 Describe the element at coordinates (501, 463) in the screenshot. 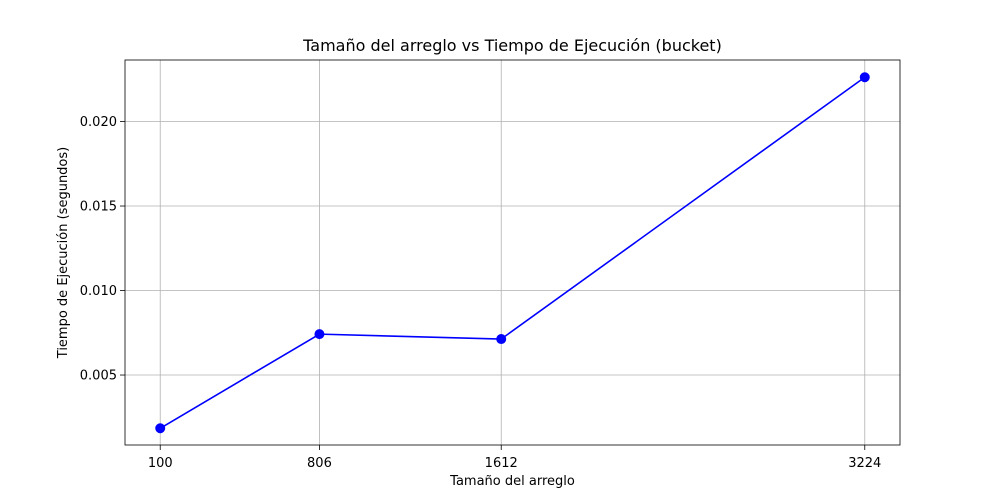

I see `x-tick-label: 1612` at that location.